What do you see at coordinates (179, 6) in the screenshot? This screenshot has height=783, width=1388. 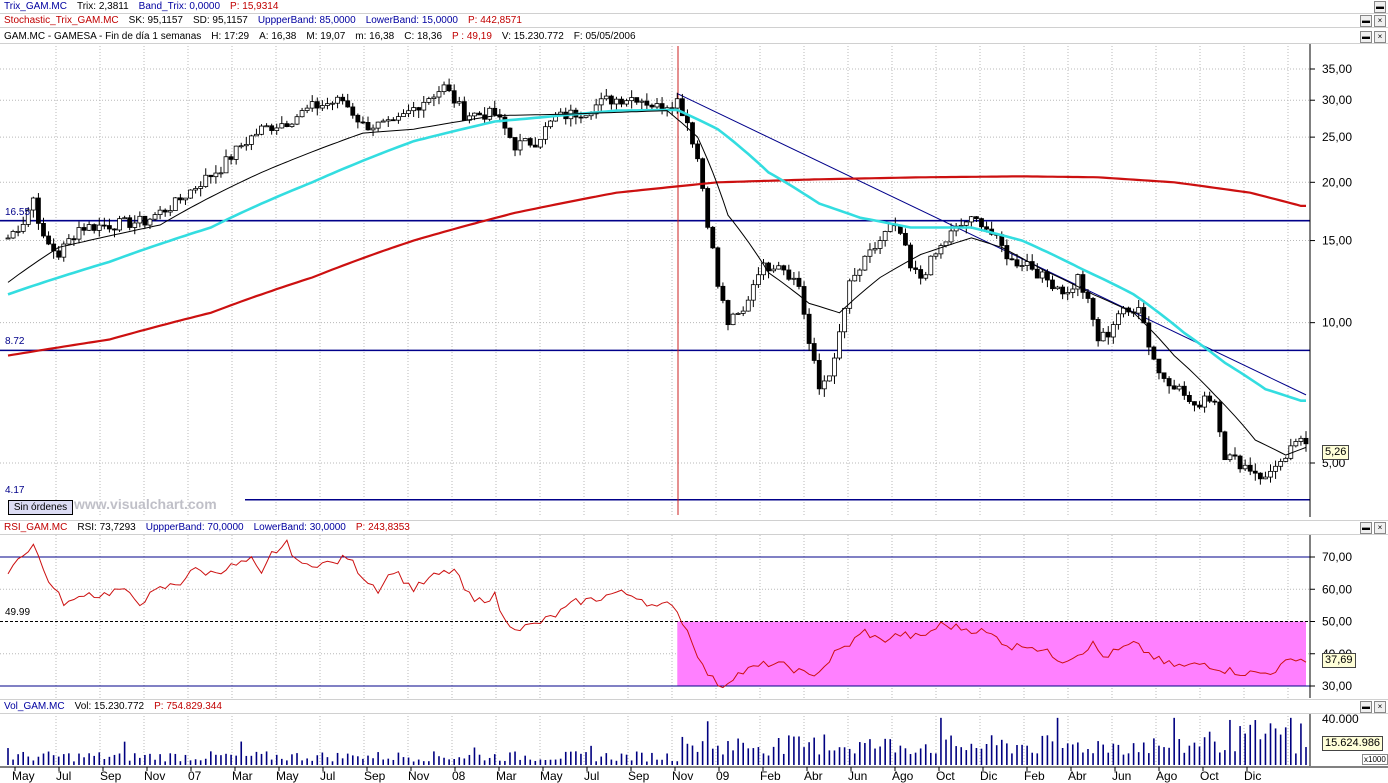 I see `trix-band: Band_Trix: 0,0000` at bounding box center [179, 6].